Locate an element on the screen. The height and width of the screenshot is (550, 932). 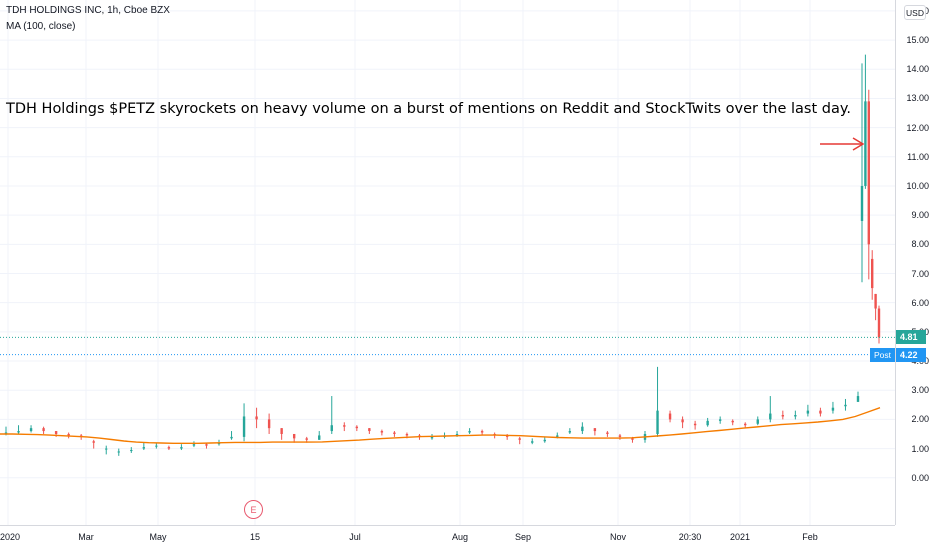
y-tick-label: 14.00 is located at coordinates (917, 69).